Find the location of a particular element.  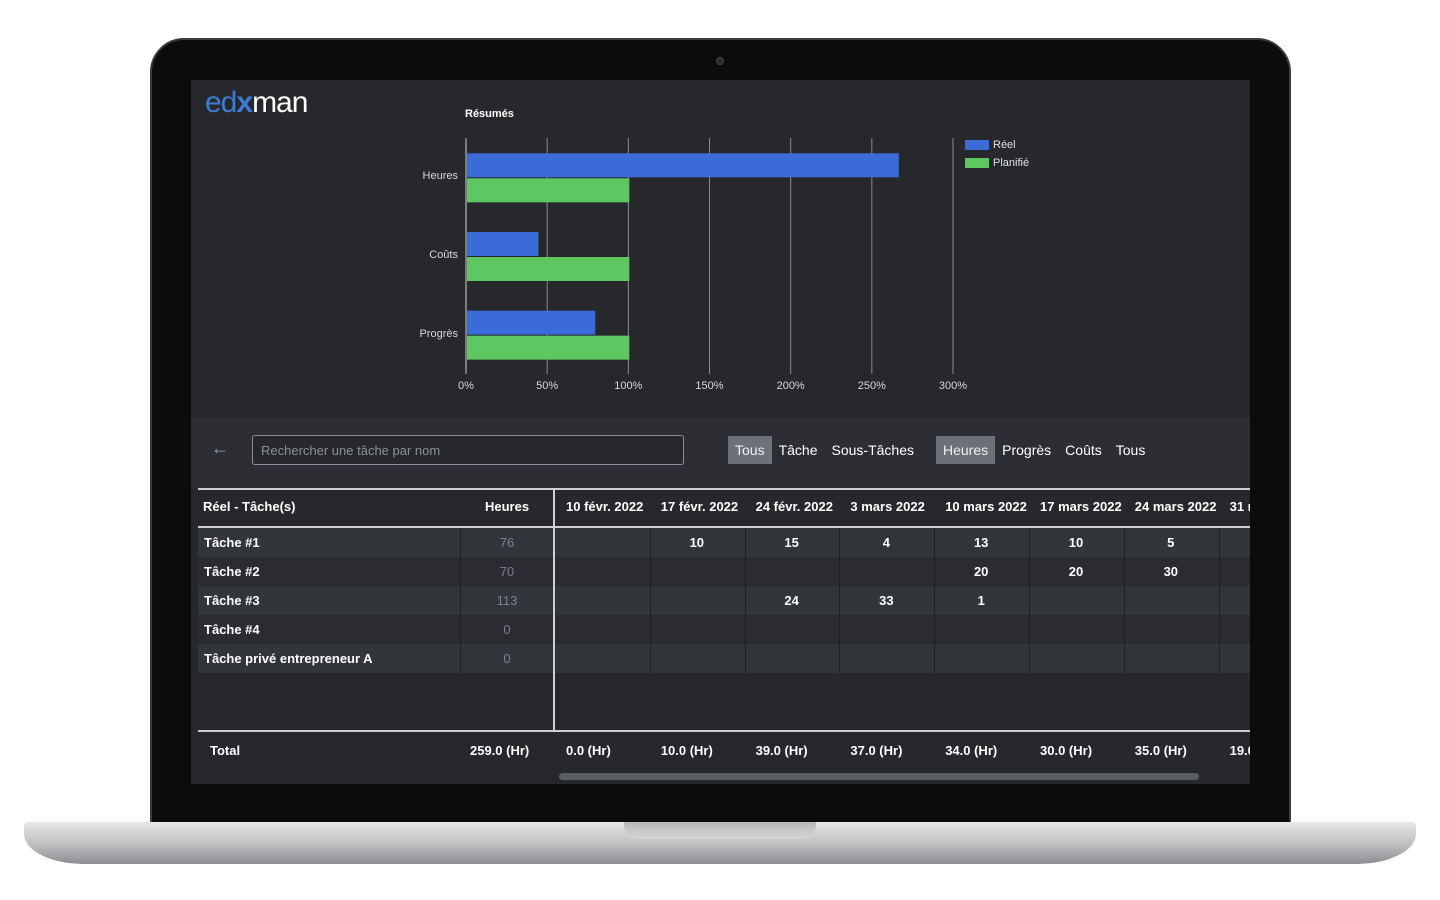

chart-legend: Réel Planifié is located at coordinates (997, 154).